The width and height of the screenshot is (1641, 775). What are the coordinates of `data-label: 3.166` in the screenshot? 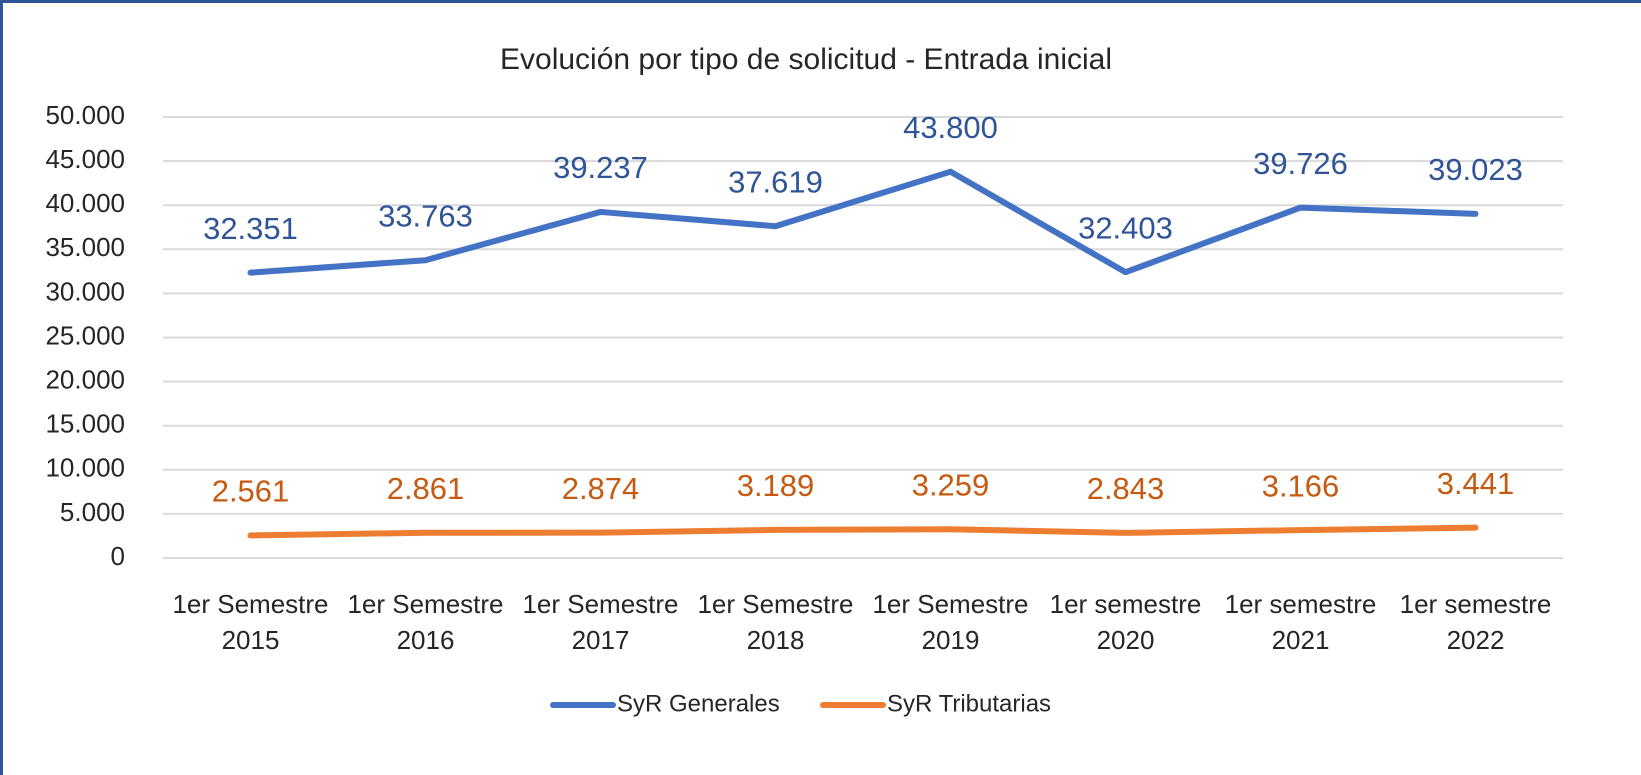 It's located at (1301, 485).